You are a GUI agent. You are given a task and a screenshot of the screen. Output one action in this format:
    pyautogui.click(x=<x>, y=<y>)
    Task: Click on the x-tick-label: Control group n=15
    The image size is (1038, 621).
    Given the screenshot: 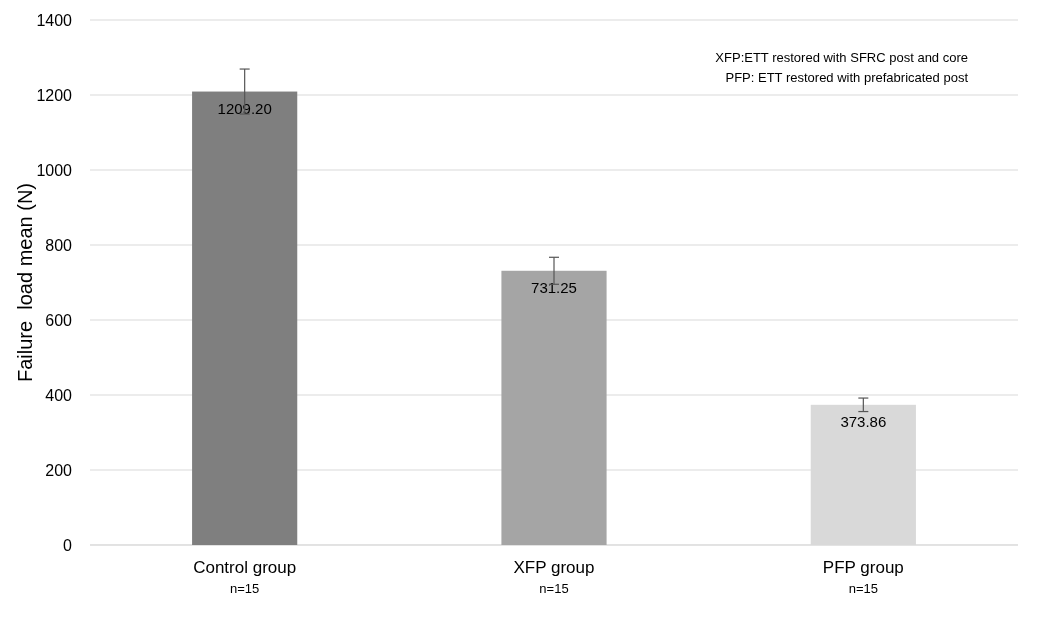 What is the action you would take?
    pyautogui.click(x=245, y=577)
    